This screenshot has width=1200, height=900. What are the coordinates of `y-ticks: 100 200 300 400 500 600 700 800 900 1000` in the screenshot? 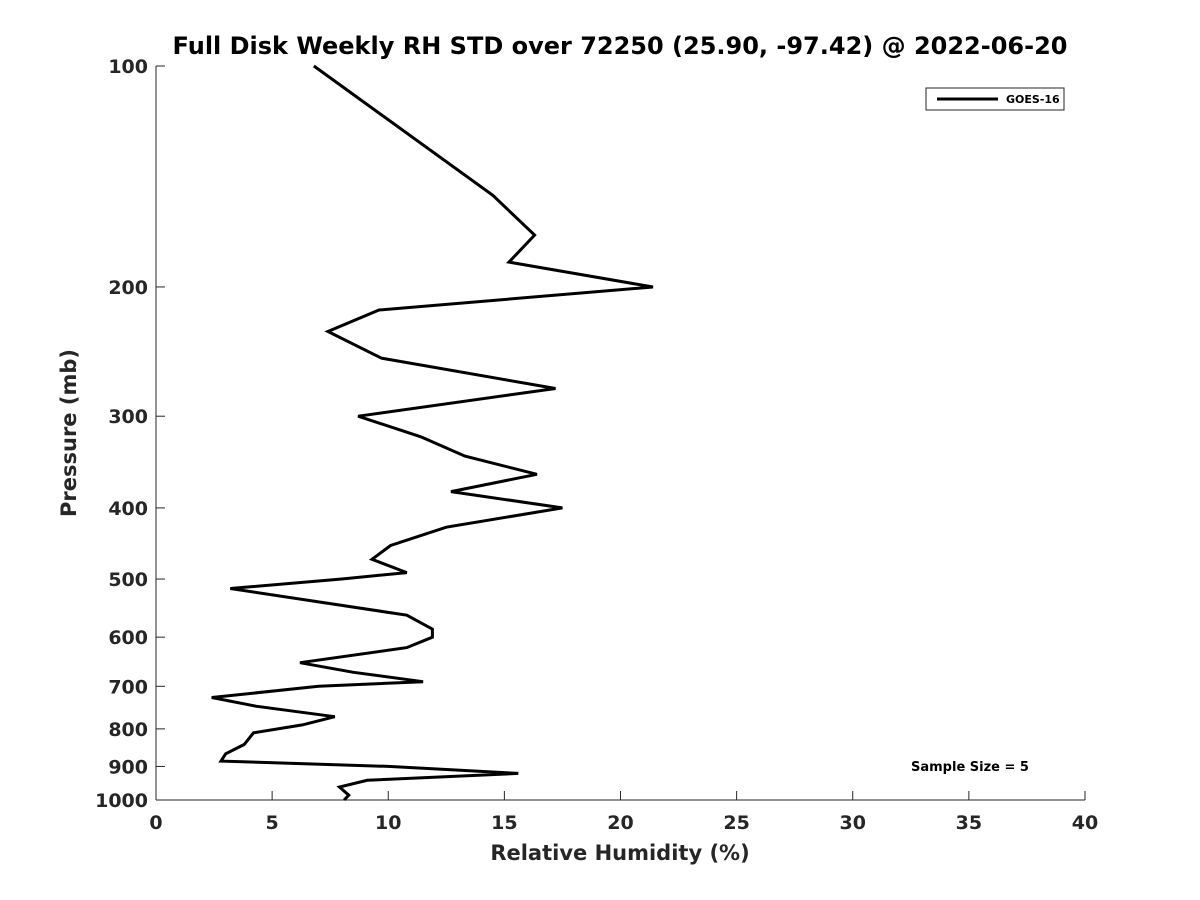 It's located at (130, 434).